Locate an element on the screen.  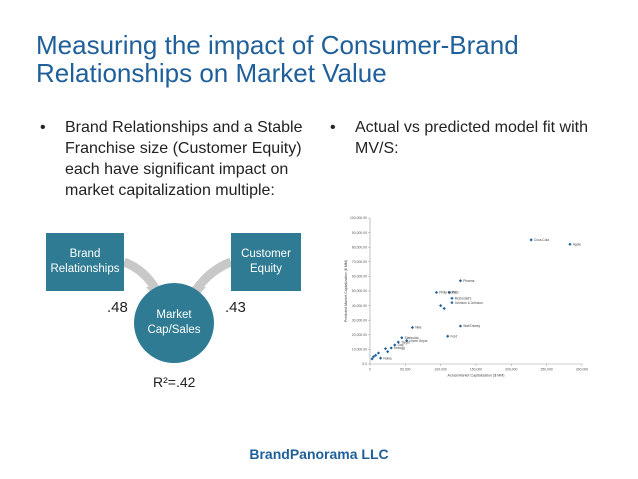
node-customer-equity-label: Customer Equity is located at coordinates (266, 261).